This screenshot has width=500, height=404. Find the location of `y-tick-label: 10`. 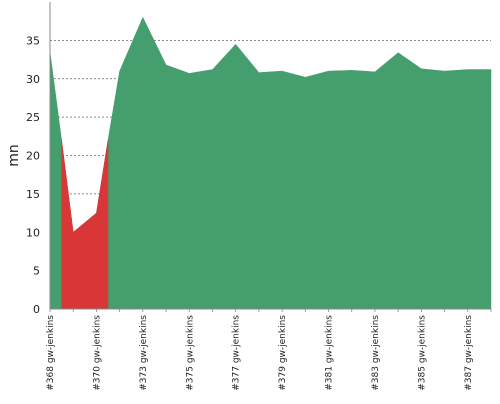

y-tick-label: 10 is located at coordinates (33, 232).